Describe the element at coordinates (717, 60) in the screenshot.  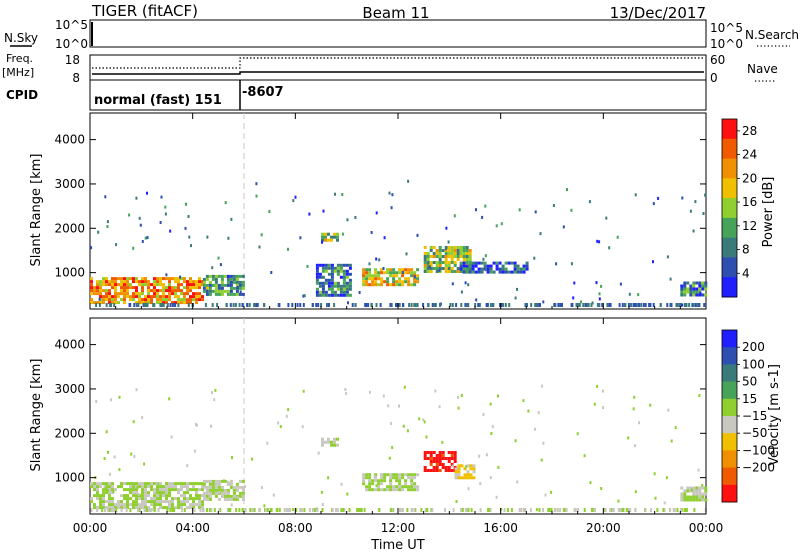
I see `nave-yhi: 60` at that location.